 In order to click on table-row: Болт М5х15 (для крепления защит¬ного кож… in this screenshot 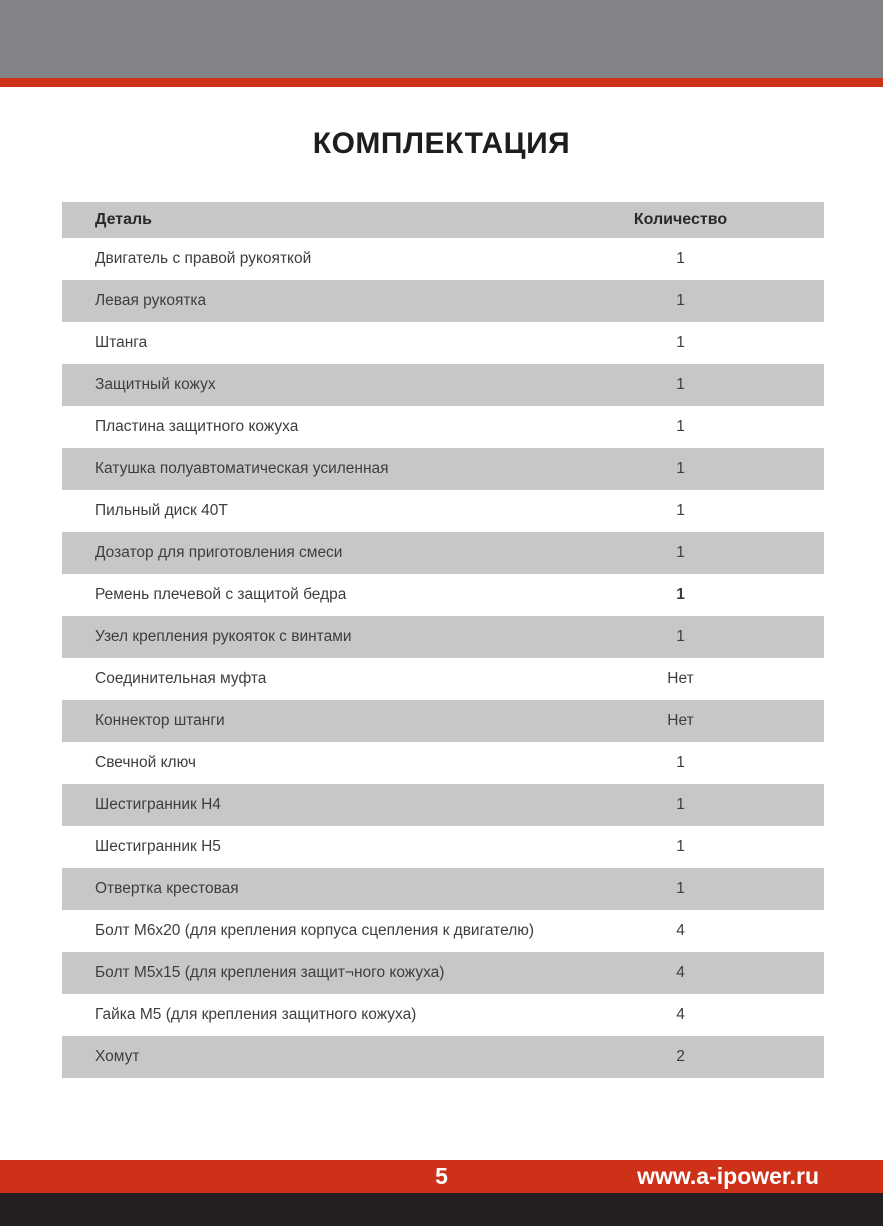, I will do `click(443, 973)`.